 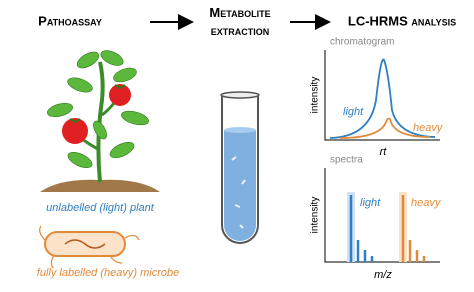 What do you see at coordinates (361, 228) in the screenshot?
I see `light-peaks` at bounding box center [361, 228].